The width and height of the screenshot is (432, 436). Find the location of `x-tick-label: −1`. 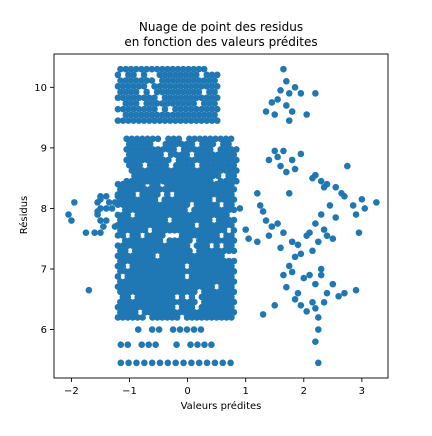

x-tick-label: −1 is located at coordinates (129, 391).